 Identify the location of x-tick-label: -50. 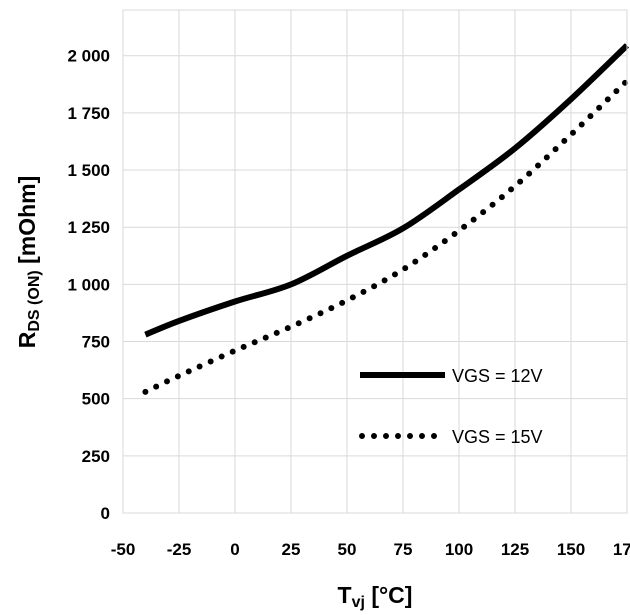
(123, 549).